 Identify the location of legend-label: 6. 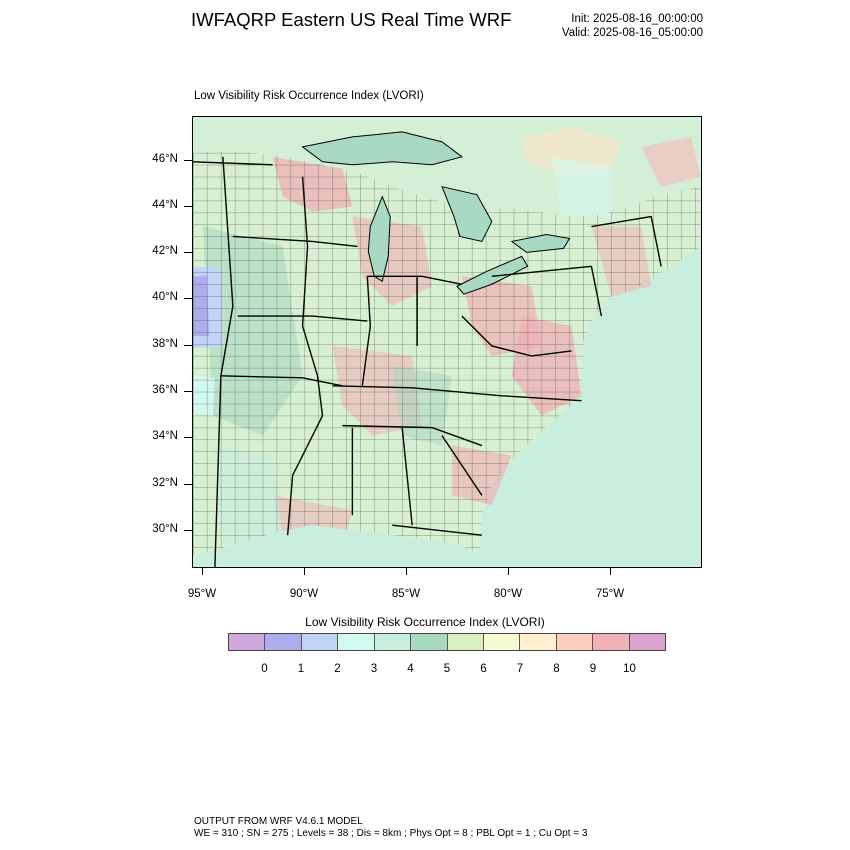
(483, 669).